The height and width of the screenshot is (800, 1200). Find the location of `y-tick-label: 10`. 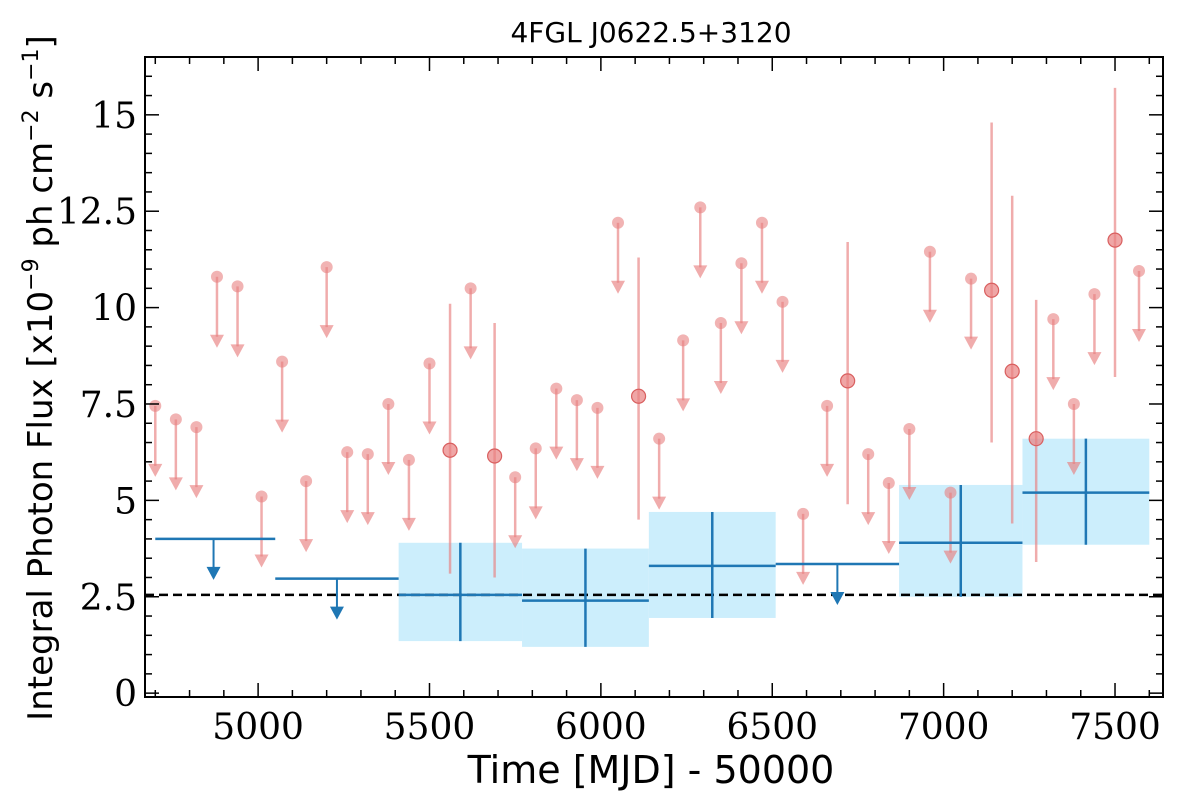

y-tick-label: 10 is located at coordinates (114, 309).